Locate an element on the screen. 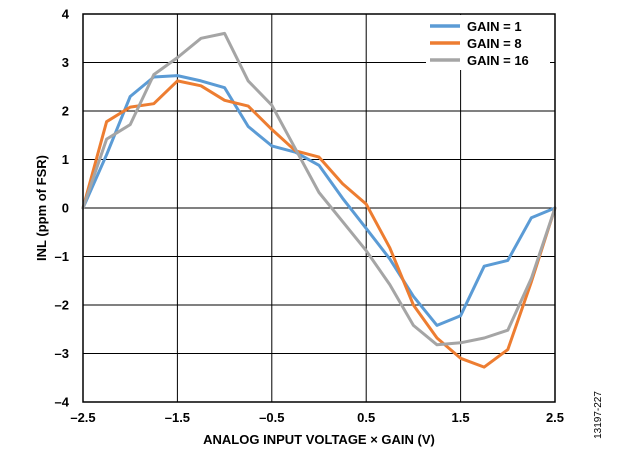  y-tick-label: 2 is located at coordinates (65, 111).